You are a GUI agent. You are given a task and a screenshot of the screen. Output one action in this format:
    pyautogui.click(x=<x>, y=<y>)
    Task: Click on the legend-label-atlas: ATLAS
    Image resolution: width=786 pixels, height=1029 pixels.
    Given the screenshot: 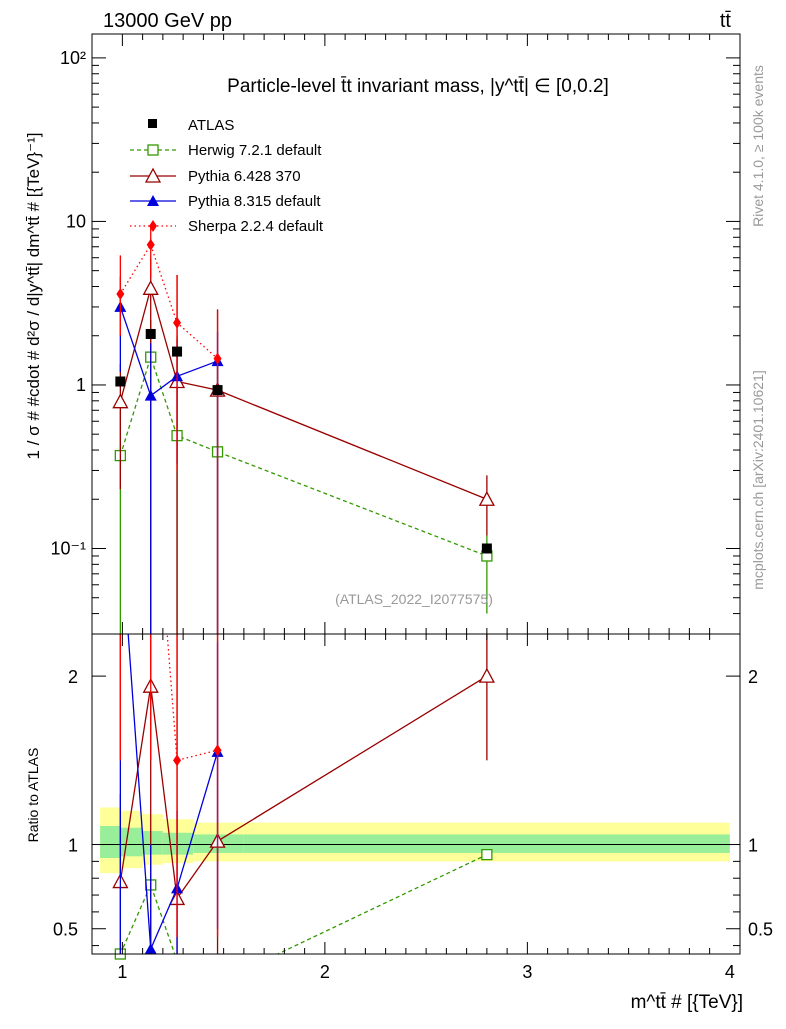 What is the action you would take?
    pyautogui.click(x=211, y=125)
    